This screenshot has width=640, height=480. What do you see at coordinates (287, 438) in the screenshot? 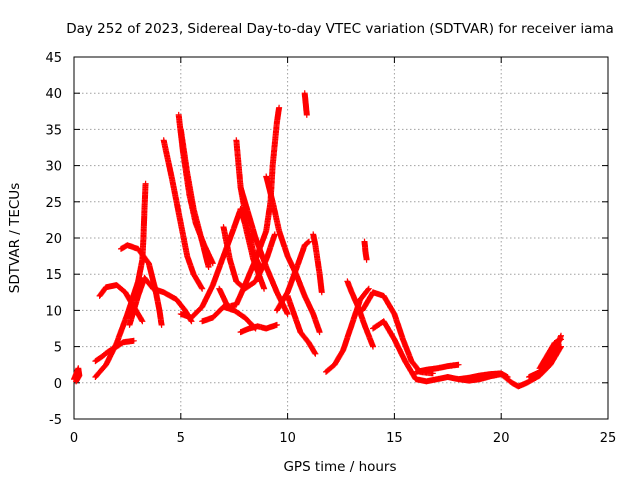
I see `x-tick-label: 10` at bounding box center [287, 438].